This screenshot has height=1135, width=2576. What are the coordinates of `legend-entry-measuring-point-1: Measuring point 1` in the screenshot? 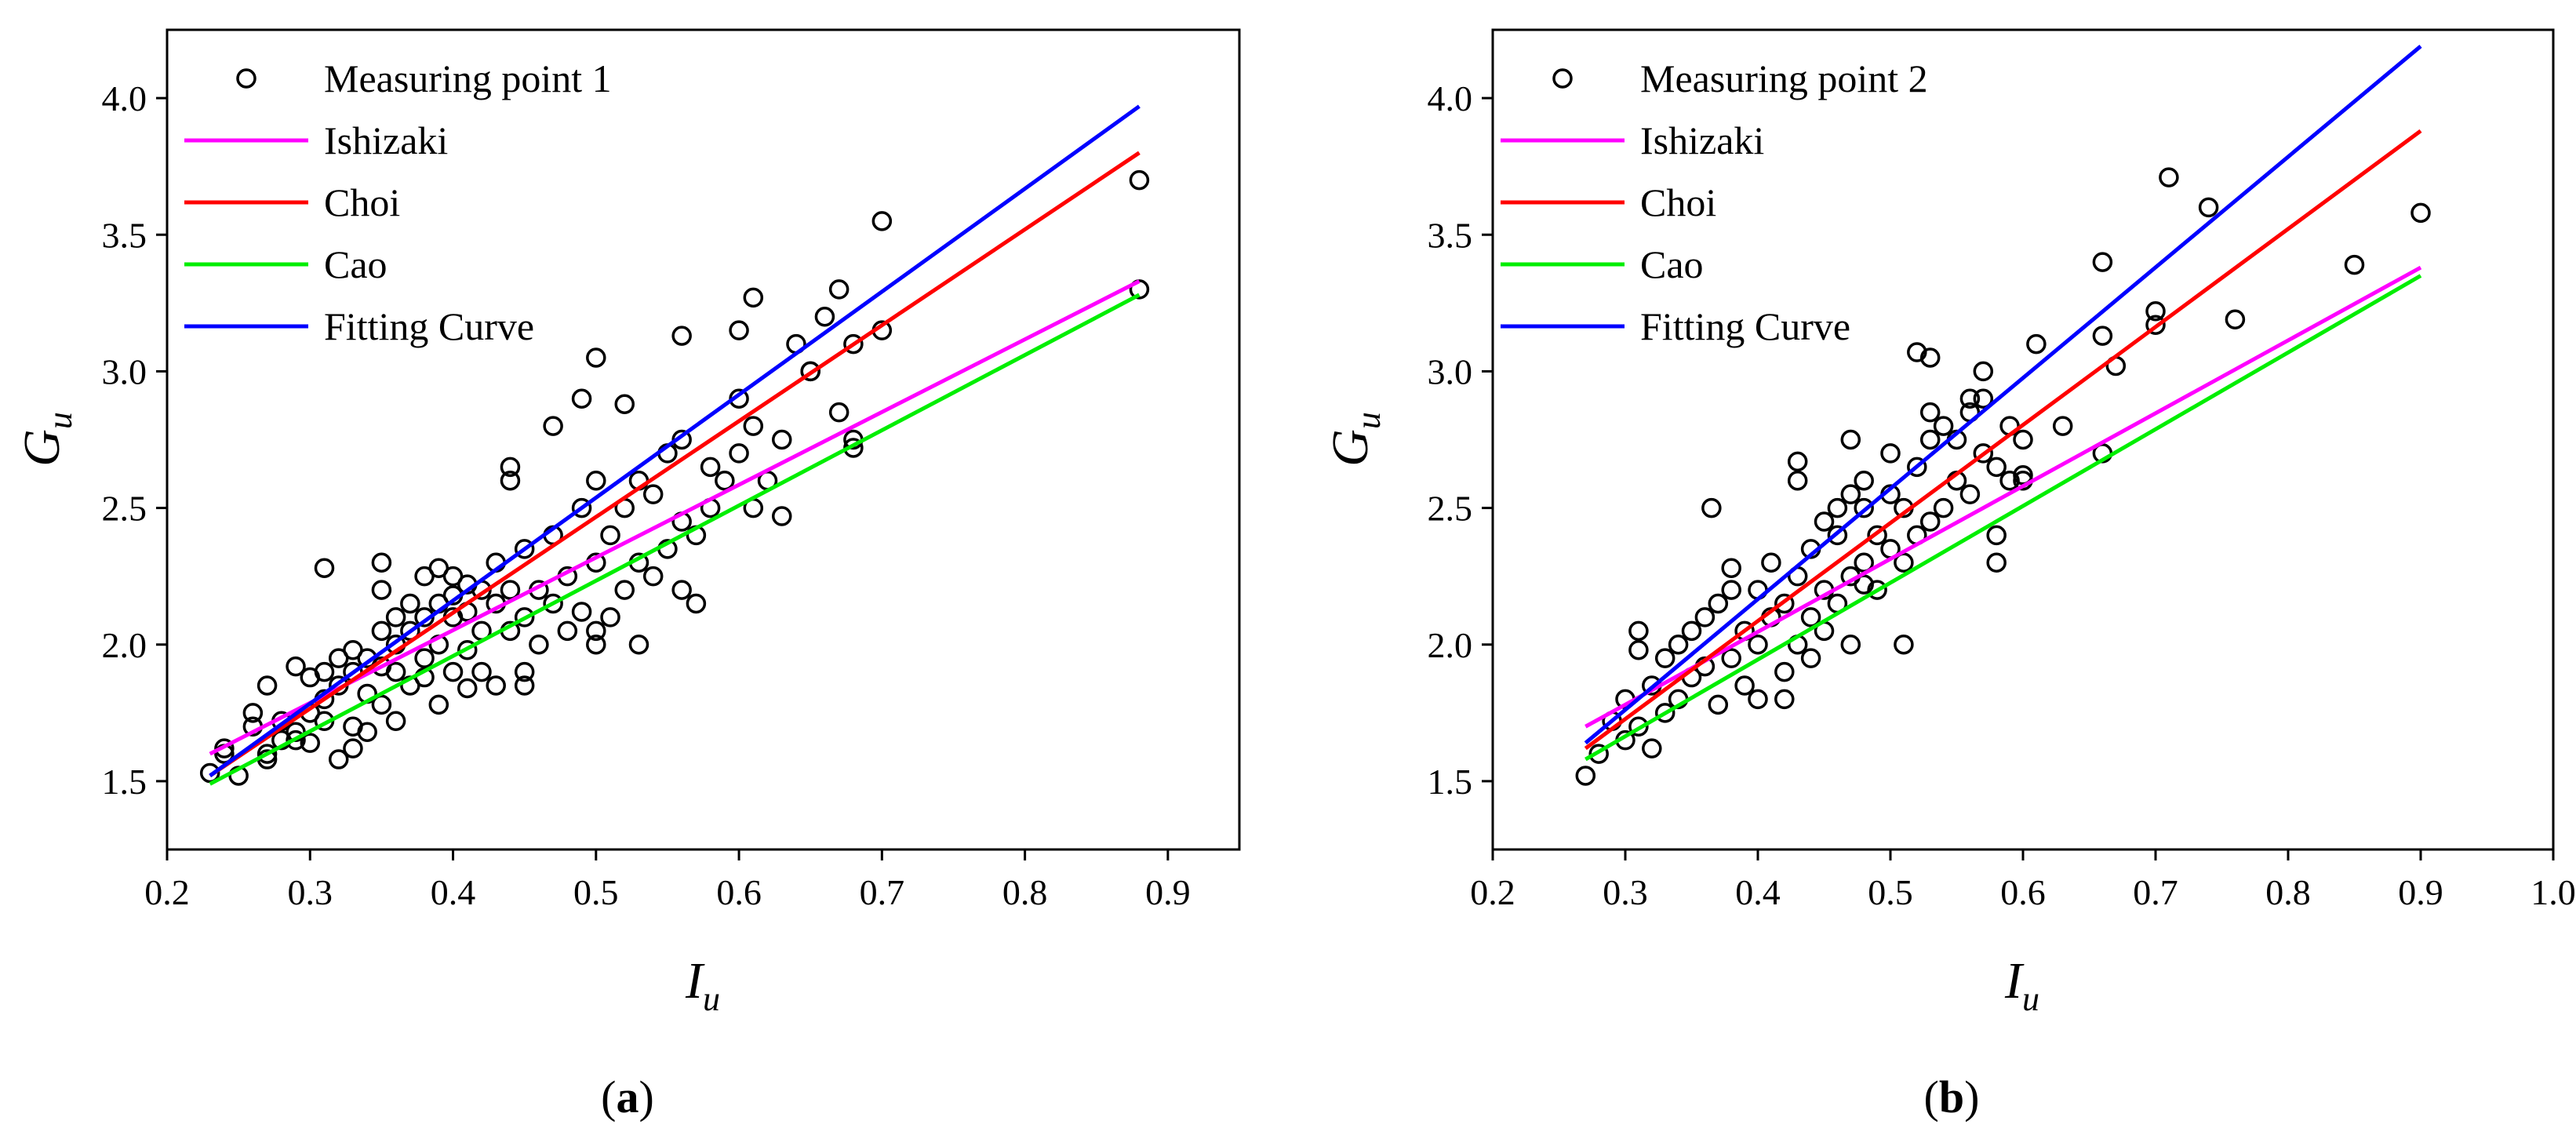 It's located at (424, 78).